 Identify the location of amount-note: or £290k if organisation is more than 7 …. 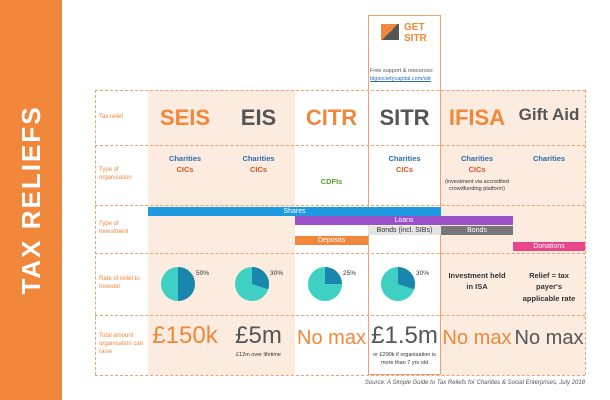
(404, 359).